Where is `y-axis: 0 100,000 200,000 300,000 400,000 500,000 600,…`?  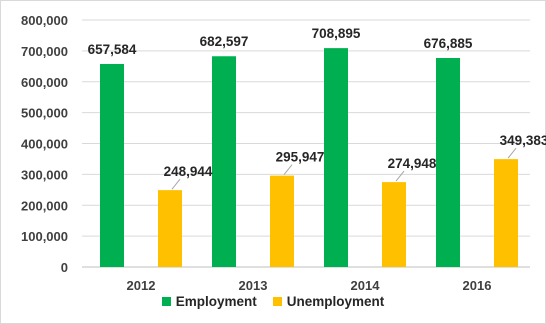
y-axis: 0 100,000 200,000 300,000 400,000 500,000 600,… is located at coordinates (44, 144).